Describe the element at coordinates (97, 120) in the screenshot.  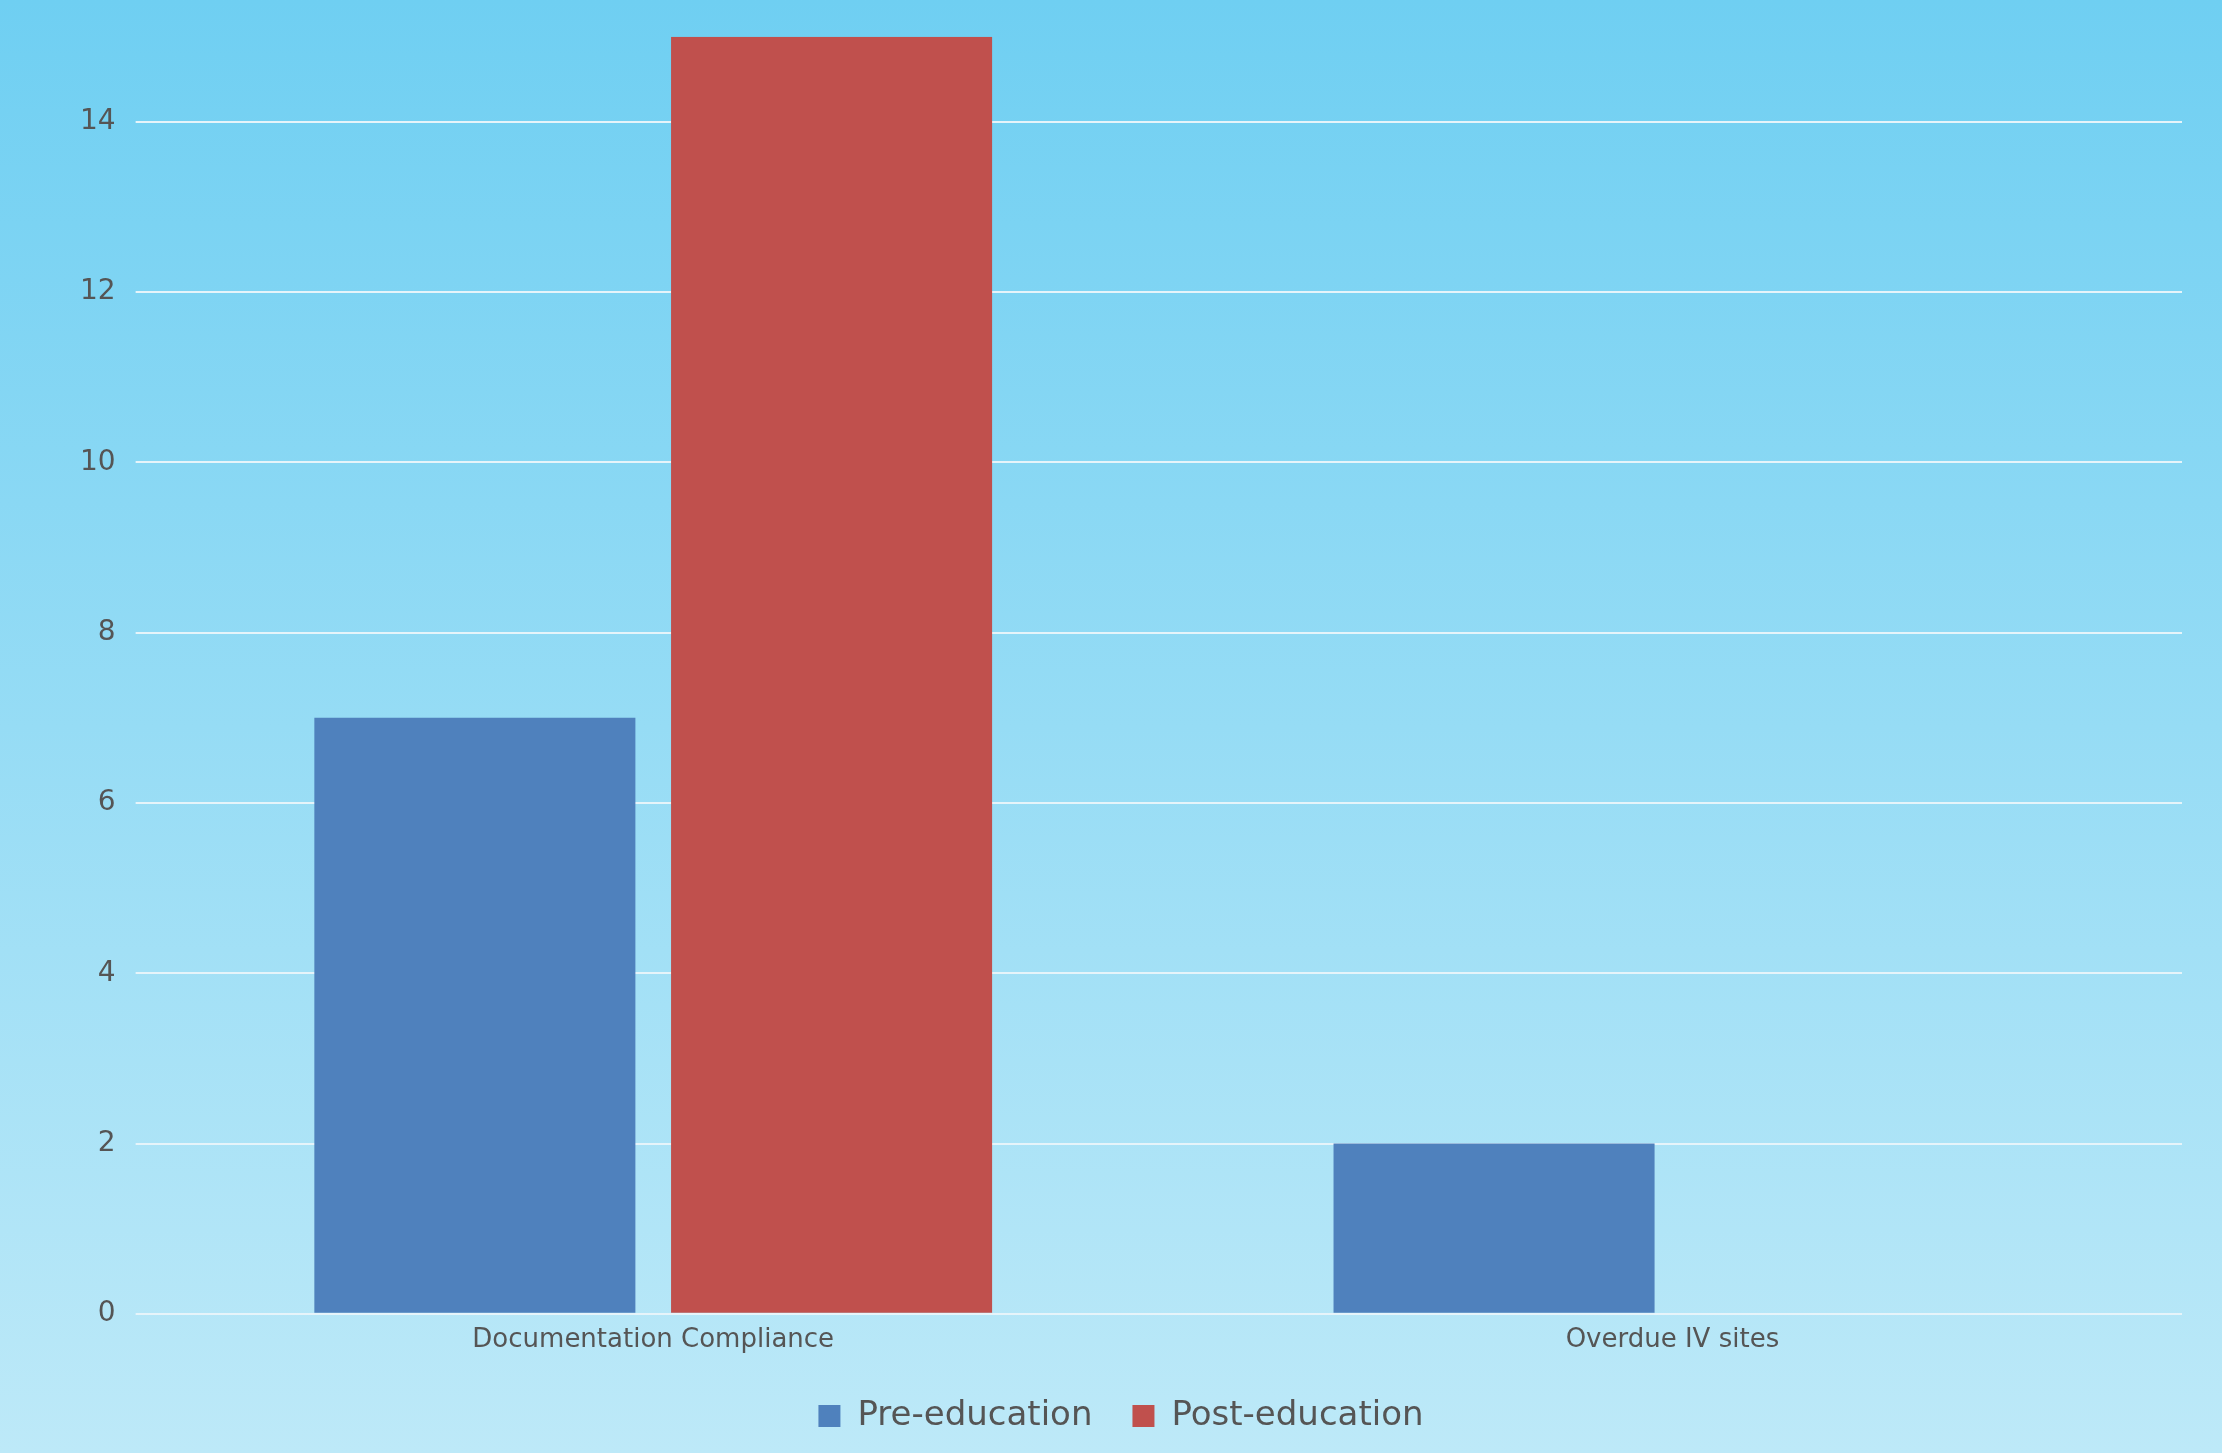
I see `y-tick-label: 14` at that location.